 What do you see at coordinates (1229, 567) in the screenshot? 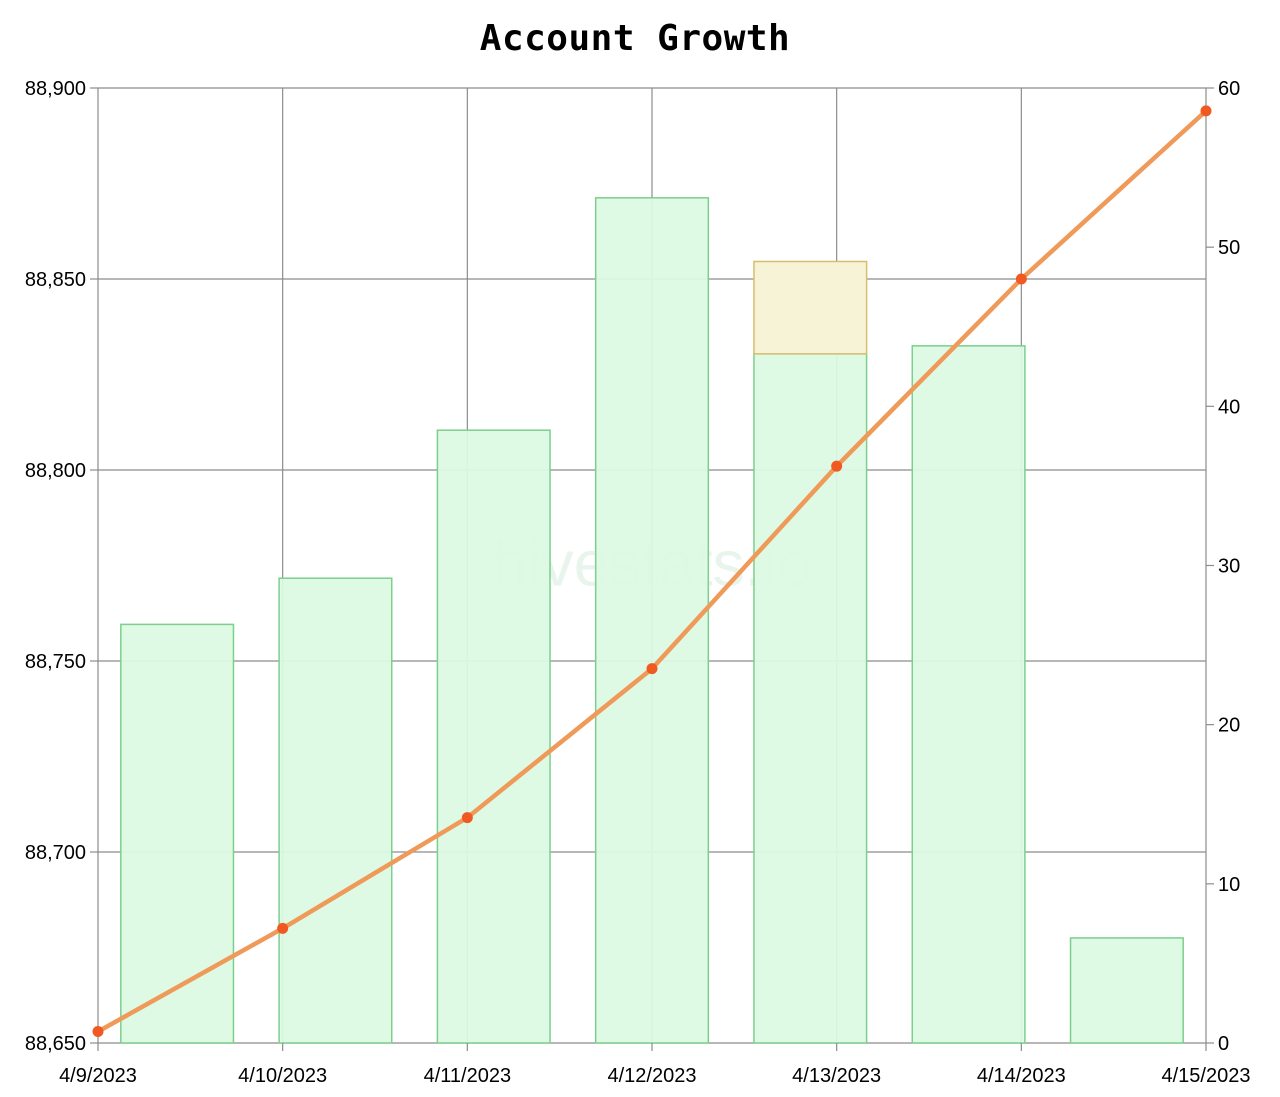
I see `right-tick-label: 30` at bounding box center [1229, 567].